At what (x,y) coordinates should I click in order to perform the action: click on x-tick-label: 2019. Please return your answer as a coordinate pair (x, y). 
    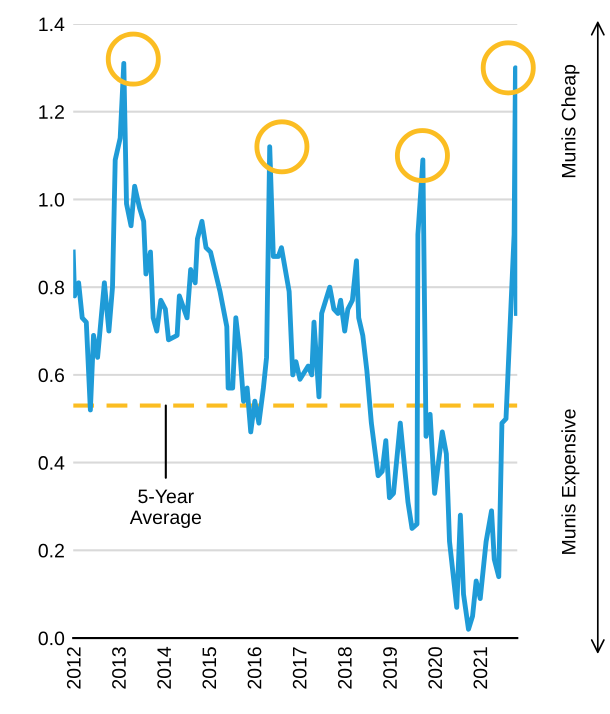
    Looking at the image, I should click on (390, 668).